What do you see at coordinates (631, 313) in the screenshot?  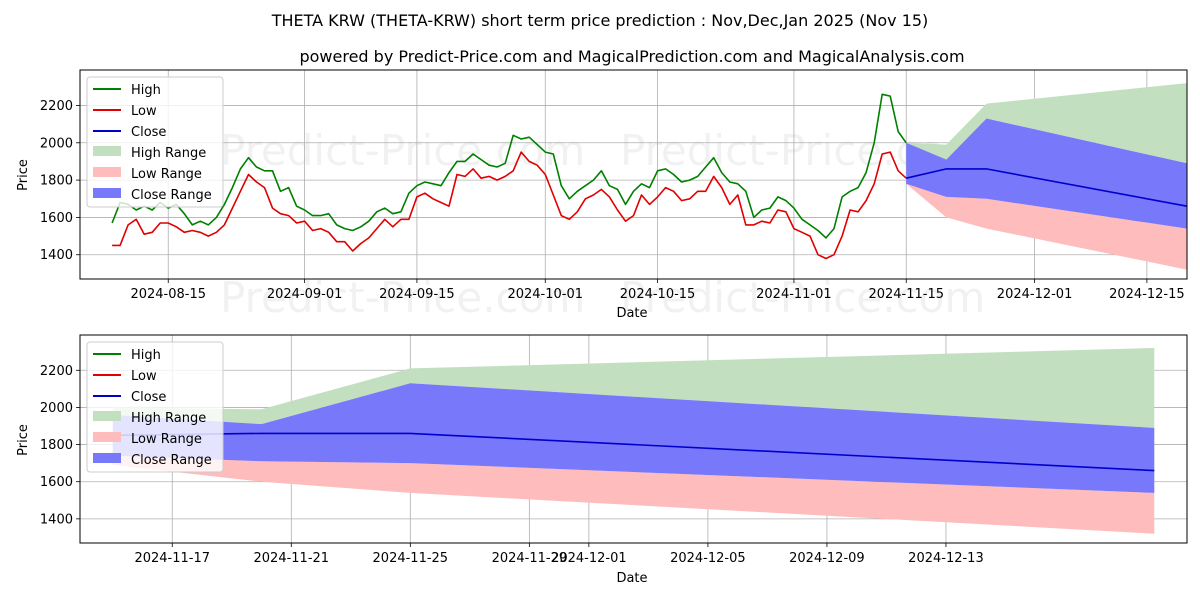 I see `top-x-axis-label: Date` at bounding box center [631, 313].